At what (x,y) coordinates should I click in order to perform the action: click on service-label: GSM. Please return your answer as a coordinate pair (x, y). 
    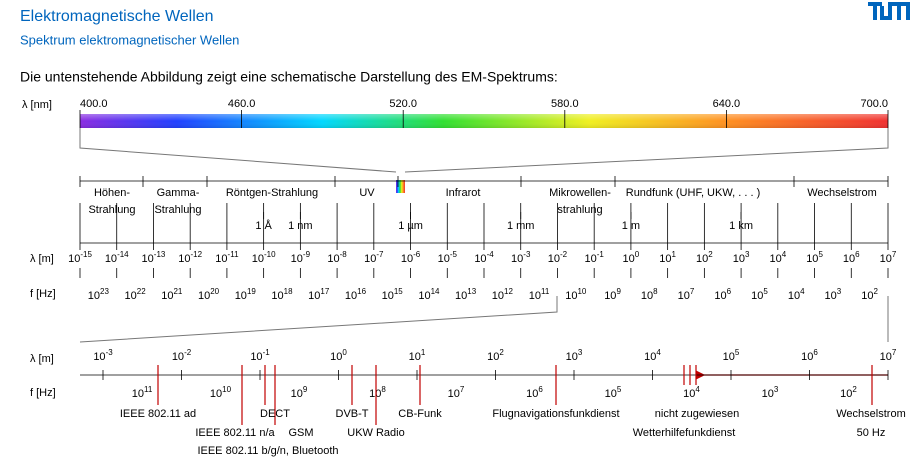
    Looking at the image, I should click on (300, 433).